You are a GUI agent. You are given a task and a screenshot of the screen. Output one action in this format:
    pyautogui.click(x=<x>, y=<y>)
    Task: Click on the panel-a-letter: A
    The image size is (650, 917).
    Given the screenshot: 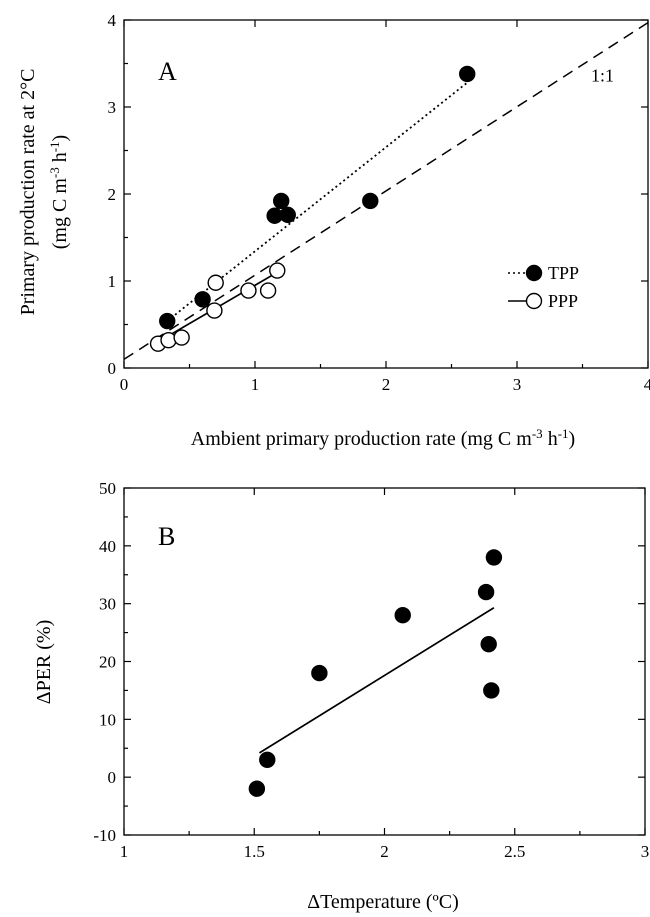 What is the action you would take?
    pyautogui.click(x=167, y=71)
    